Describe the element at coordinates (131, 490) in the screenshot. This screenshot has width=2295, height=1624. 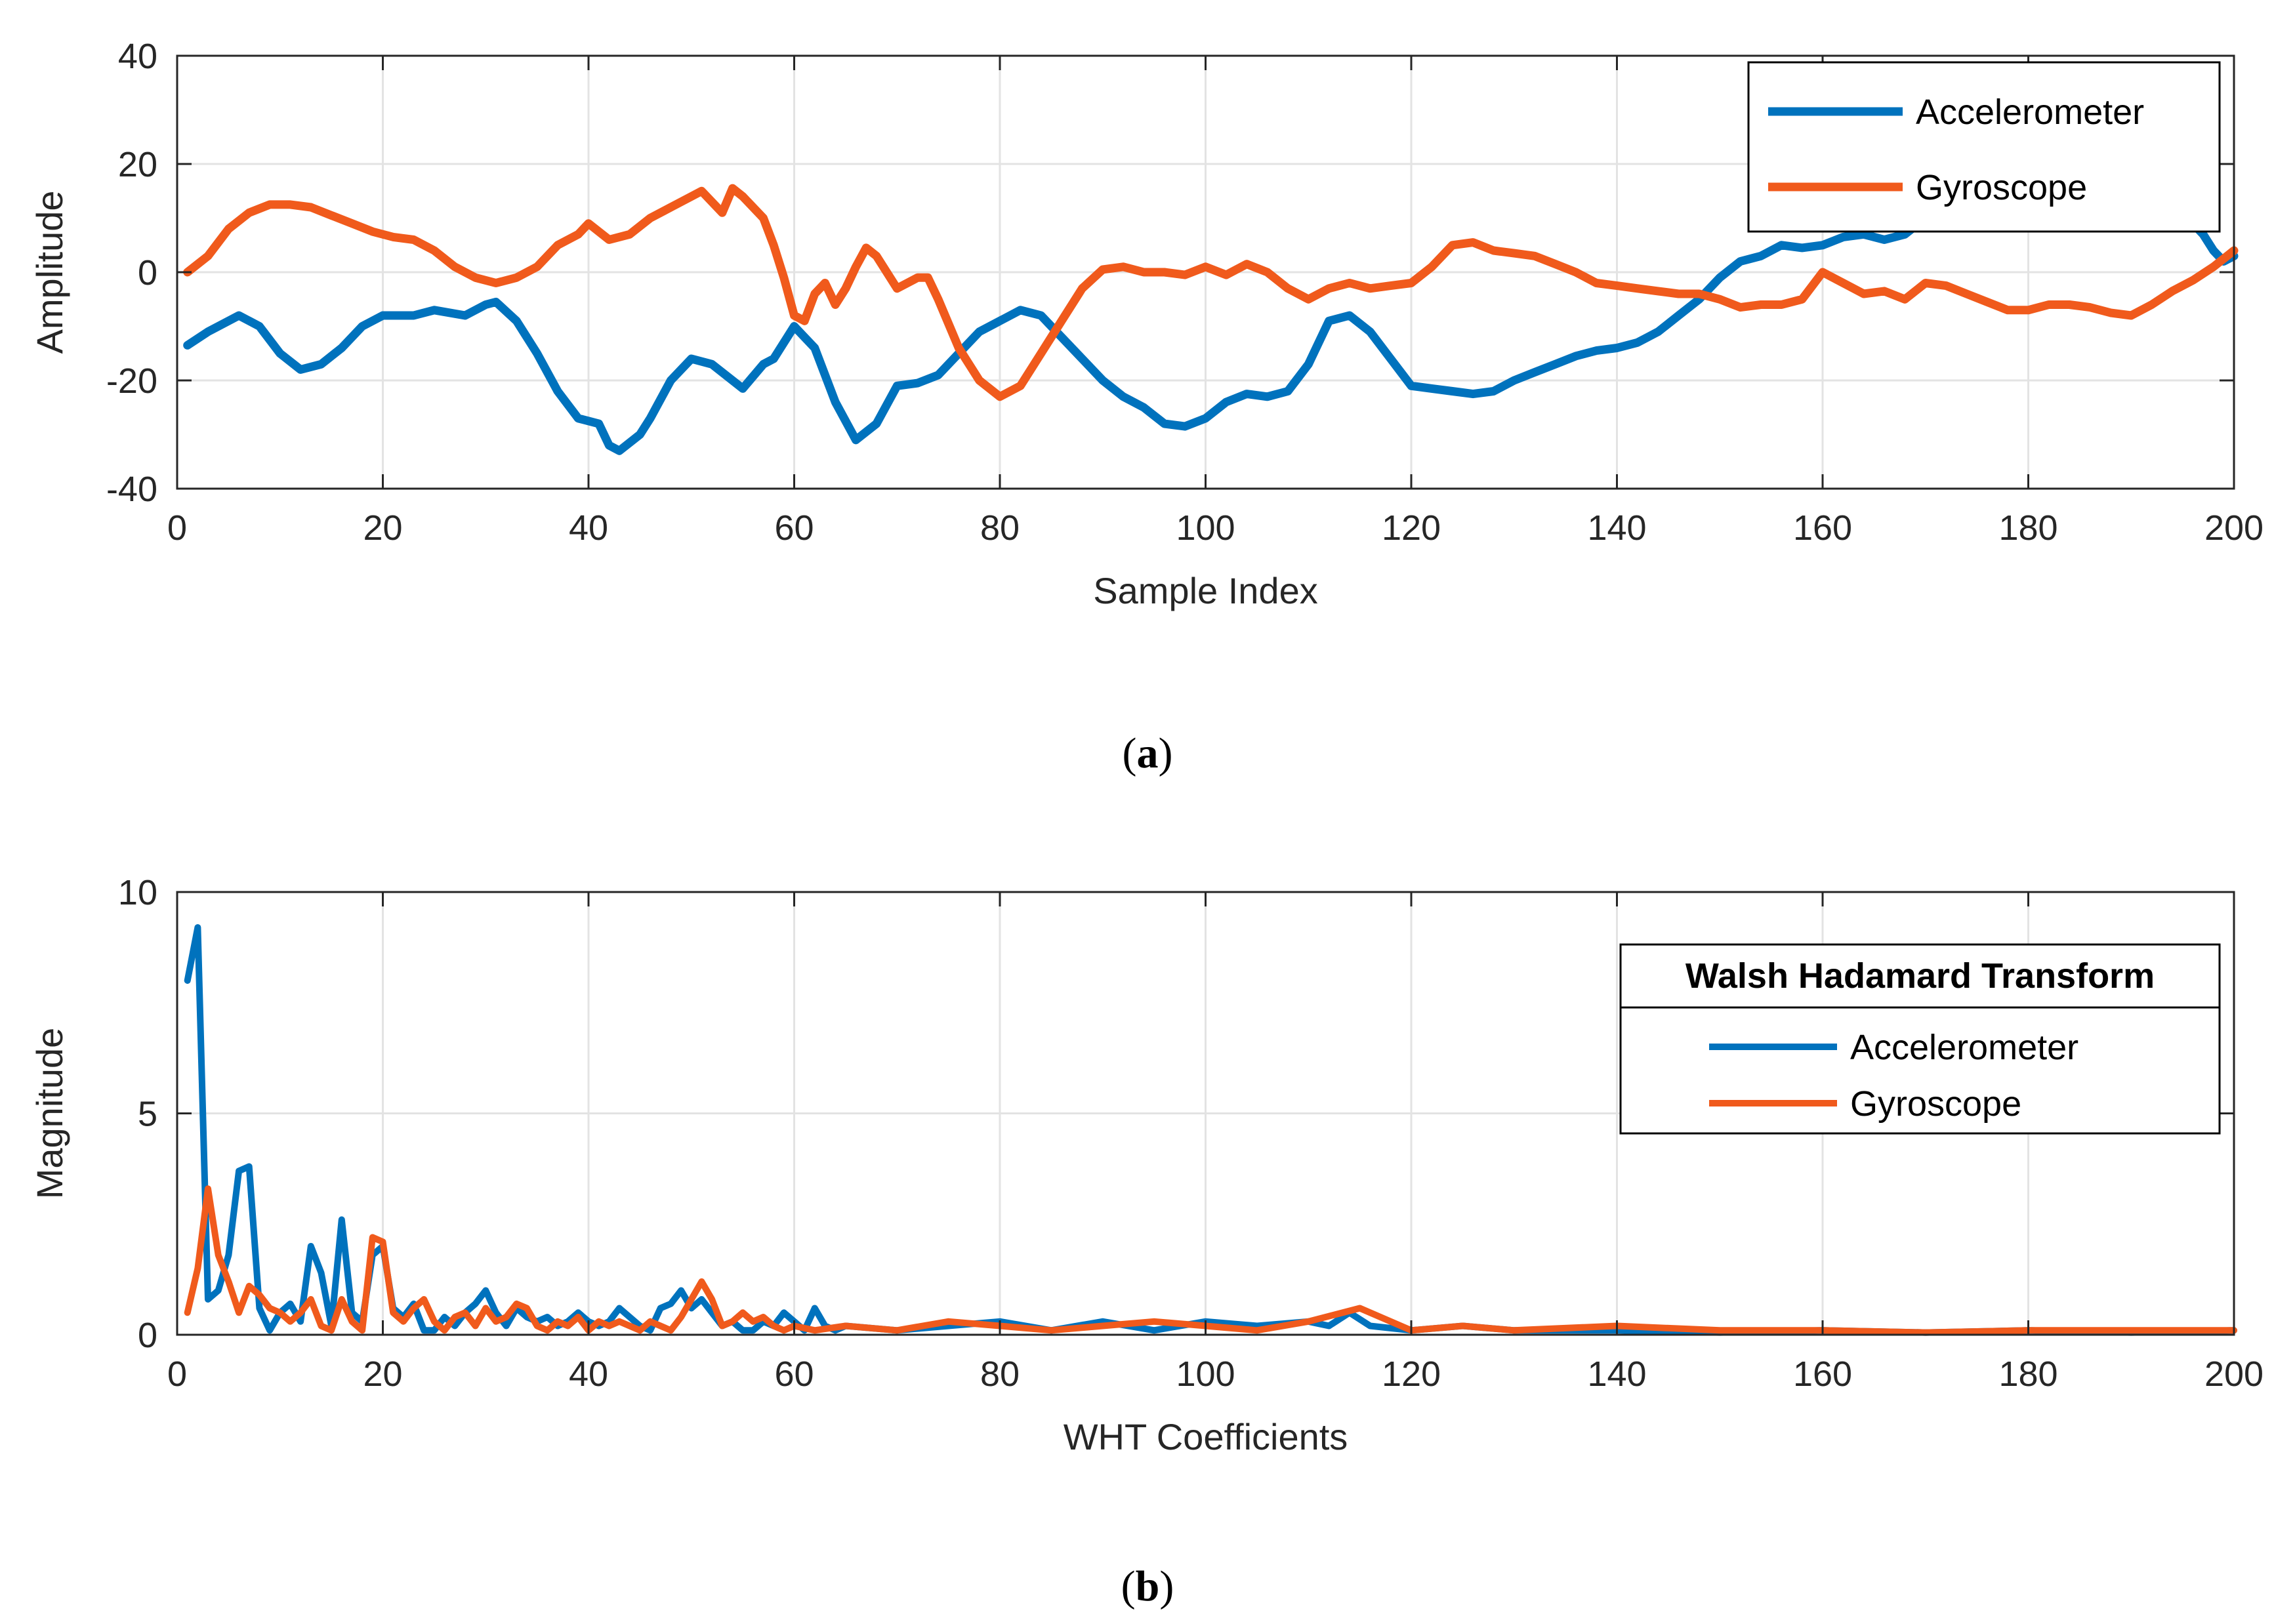
I see `chart-a-y-tick-label: -40` at that location.